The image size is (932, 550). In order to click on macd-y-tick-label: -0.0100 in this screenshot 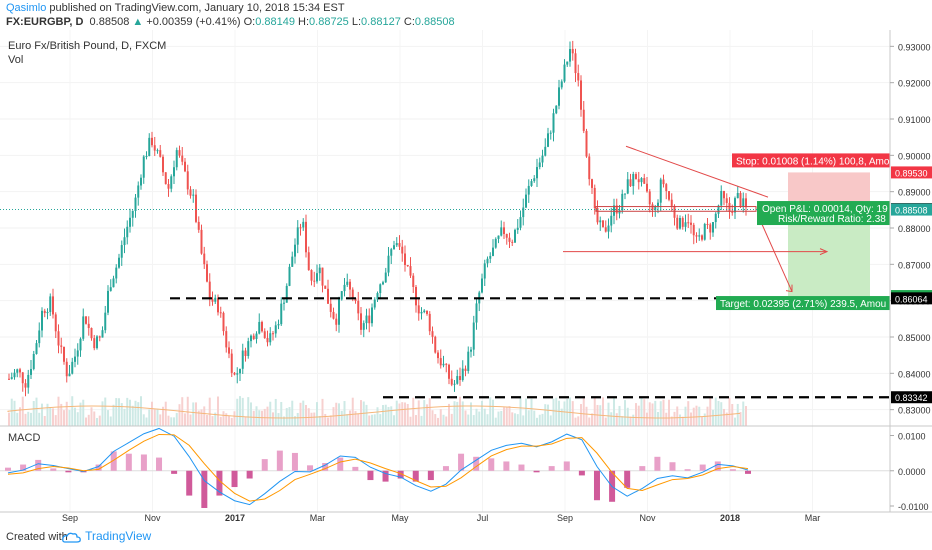, I will do `click(913, 507)`.